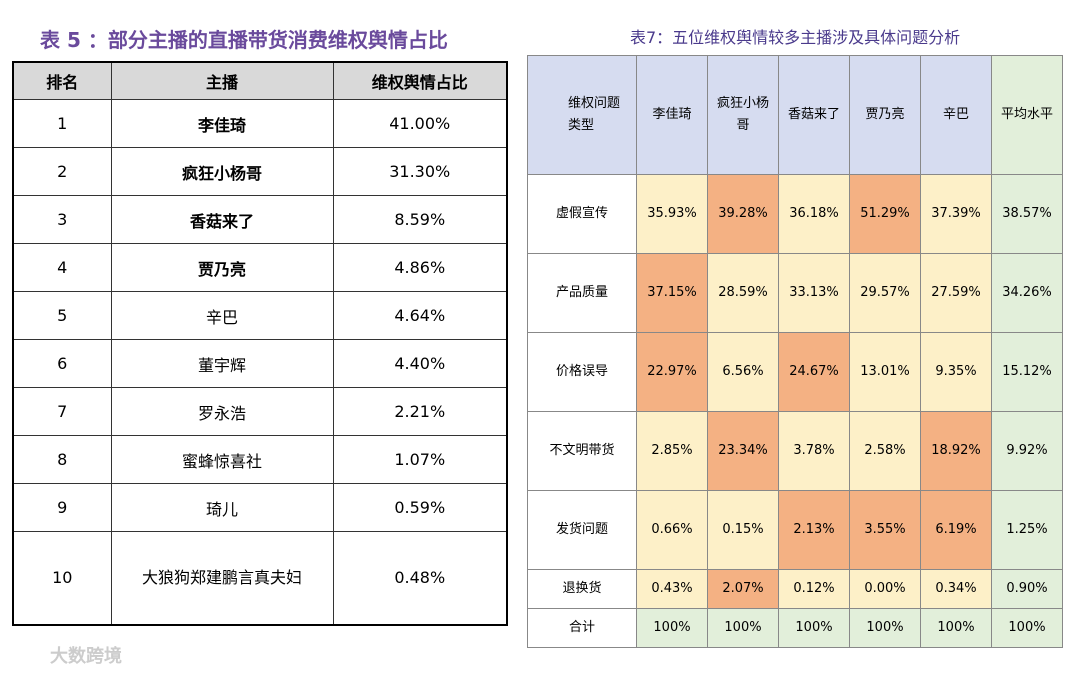 This screenshot has width=1080, height=673. Describe the element at coordinates (1027, 451) in the screenshot. I see `cell: 9.92%` at that location.